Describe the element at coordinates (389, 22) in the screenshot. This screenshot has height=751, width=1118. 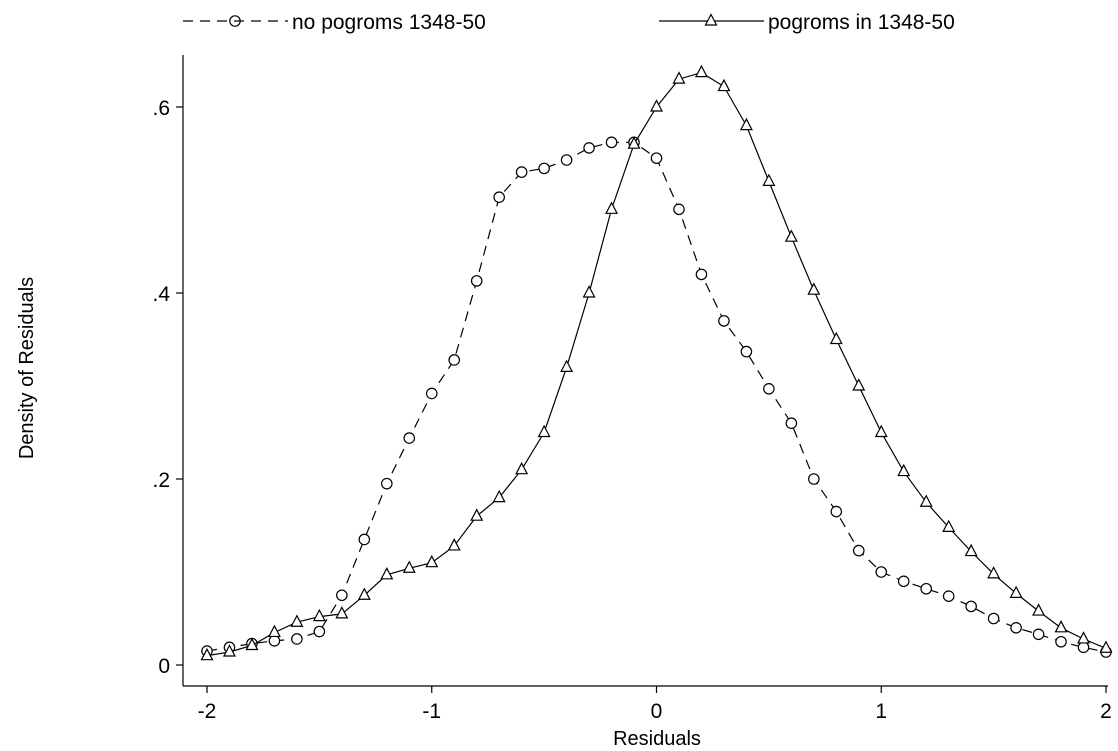
I see `legend-label-no-pogroms: no pogroms 1348-50` at that location.